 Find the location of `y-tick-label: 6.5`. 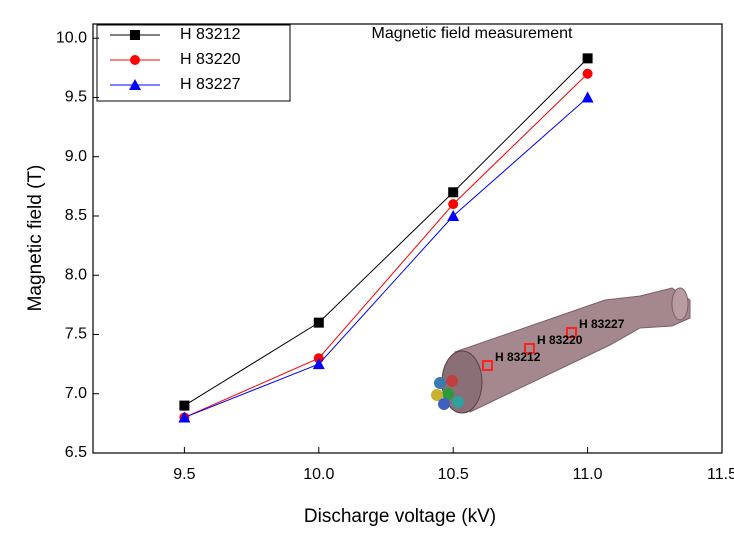

y-tick-label: 6.5 is located at coordinates (76, 452).